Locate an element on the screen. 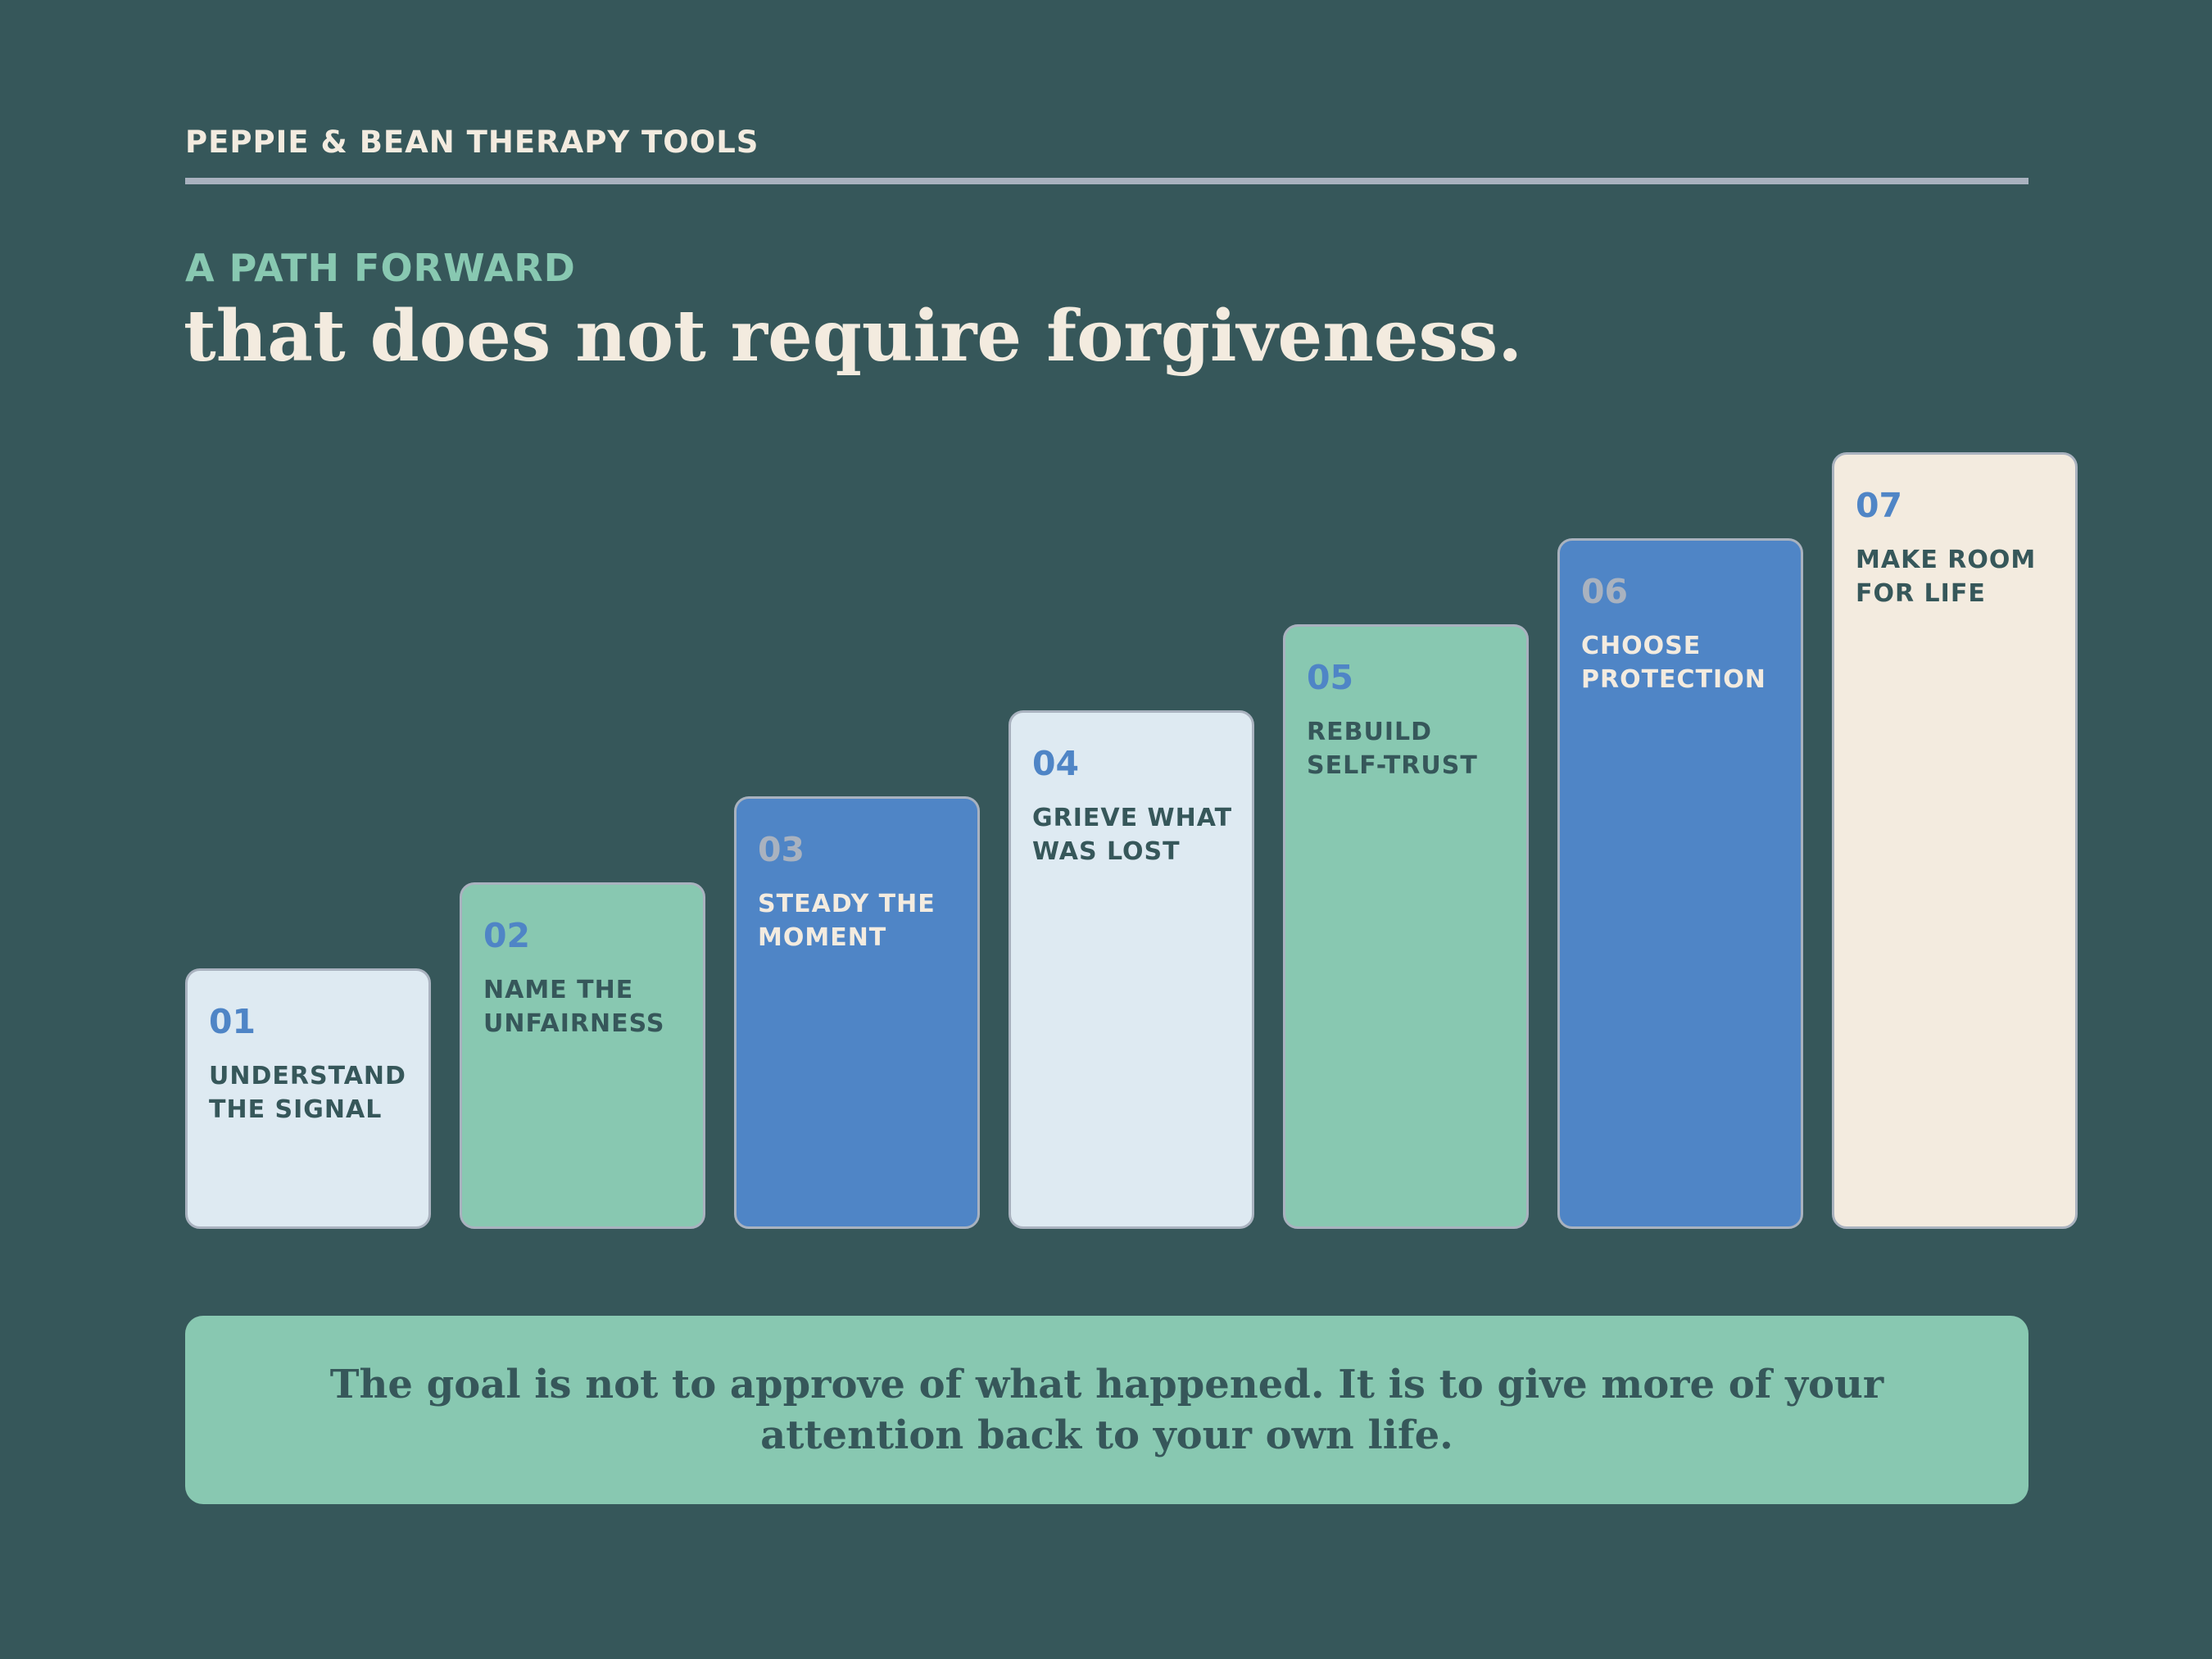 Image resolution: width=2212 pixels, height=1659 pixels. step-label: REBUILD SELF-TRUST is located at coordinates (1392, 749).